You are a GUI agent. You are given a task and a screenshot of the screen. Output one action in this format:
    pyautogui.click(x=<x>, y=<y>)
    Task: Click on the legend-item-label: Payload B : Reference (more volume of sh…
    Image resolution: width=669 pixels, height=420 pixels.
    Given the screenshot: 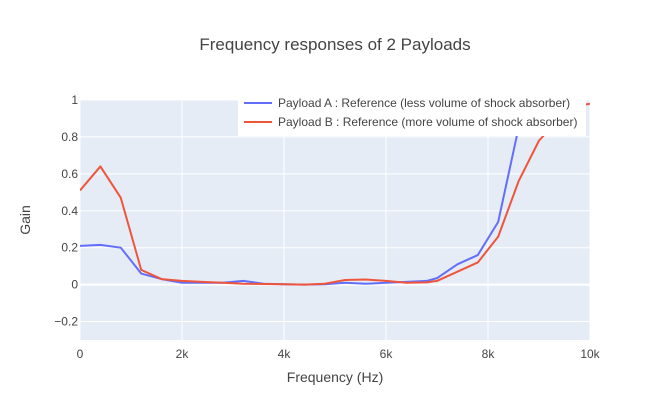 What is the action you would take?
    pyautogui.click(x=427, y=122)
    